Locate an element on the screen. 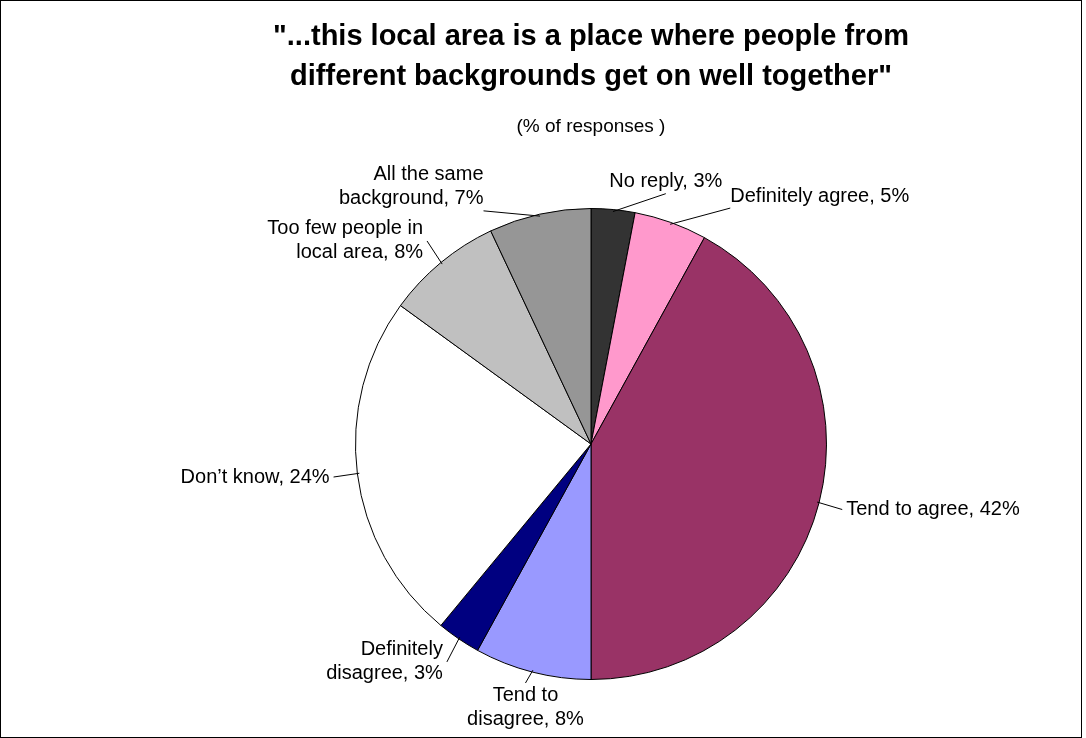  slice-label: Don’t know, 24% is located at coordinates (255, 475).